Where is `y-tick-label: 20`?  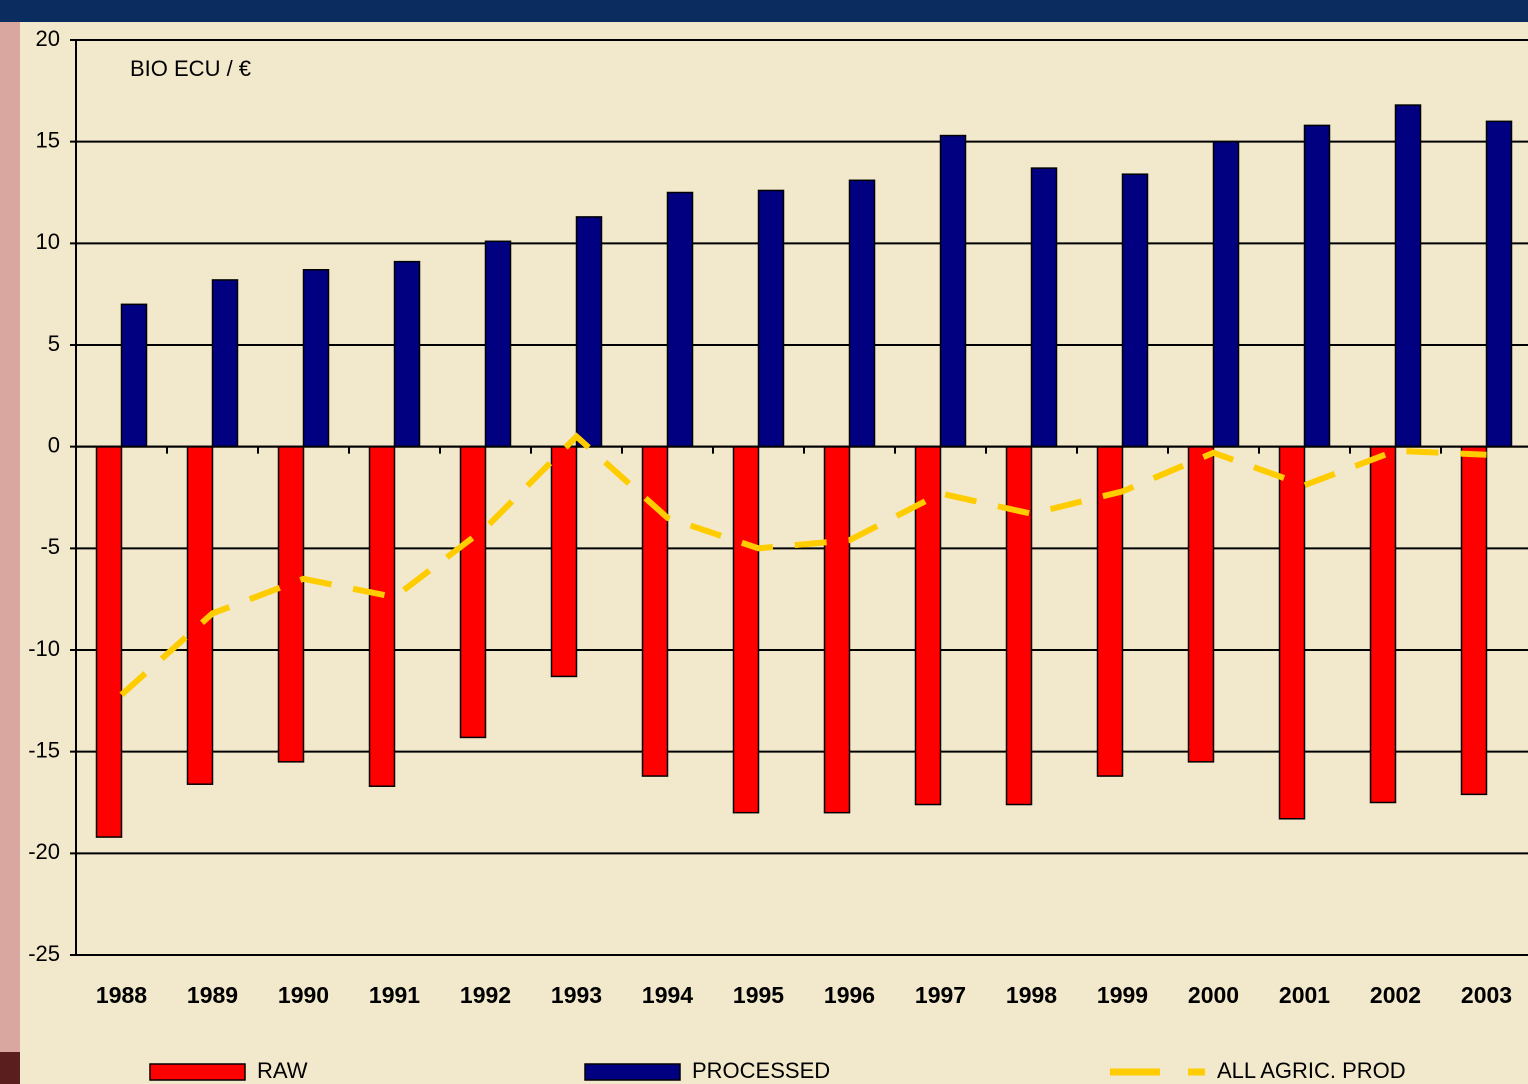
y-tick-label: 20 is located at coordinates (48, 38).